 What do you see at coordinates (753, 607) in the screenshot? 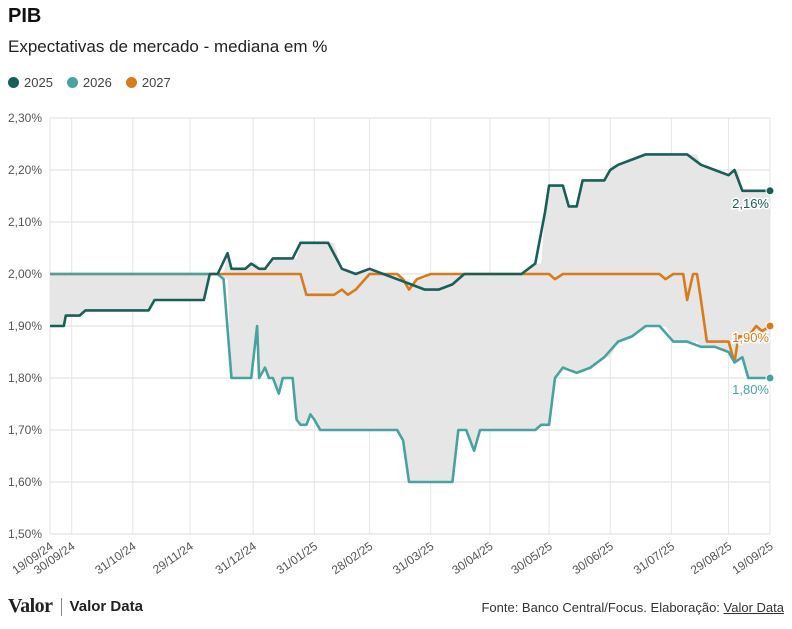
I see `source-link: Valor Data` at bounding box center [753, 607].